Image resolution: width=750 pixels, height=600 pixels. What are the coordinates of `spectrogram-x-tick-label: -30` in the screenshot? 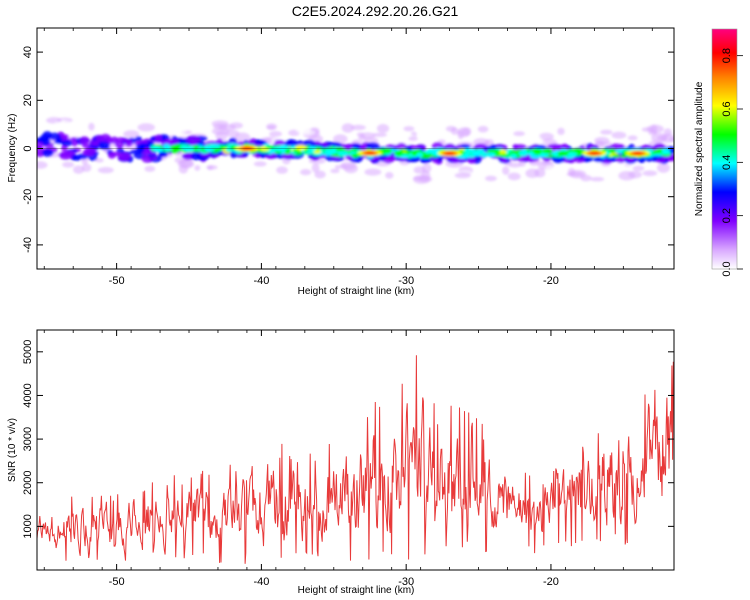 It's located at (406, 281).